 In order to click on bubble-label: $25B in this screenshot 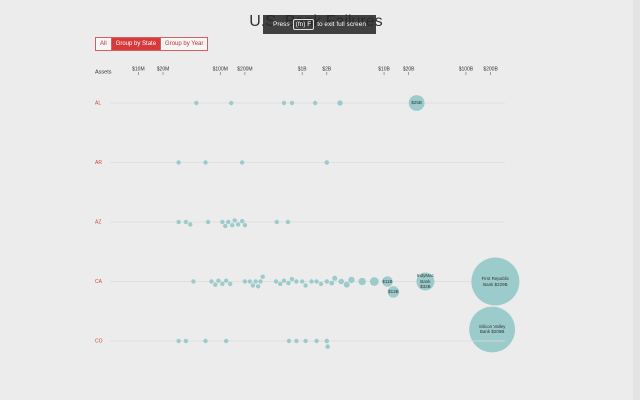, I will do `click(416, 103)`.